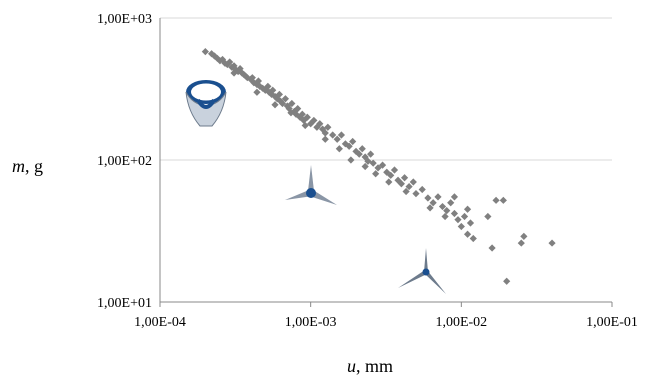  What do you see at coordinates (311, 322) in the screenshot?
I see `x-tick-label: 1,00E-03` at bounding box center [311, 322].